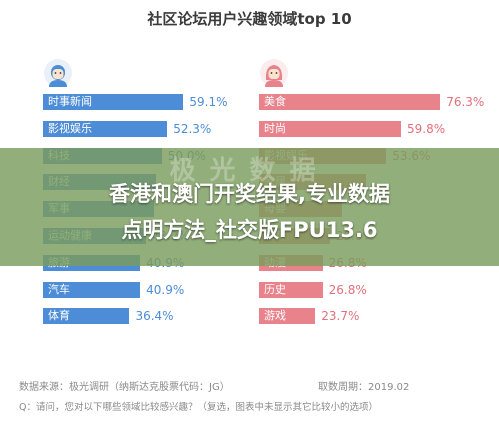  What do you see at coordinates (249, 171) in the screenshot?
I see `watermark-text: 极光数据` at bounding box center [249, 171].